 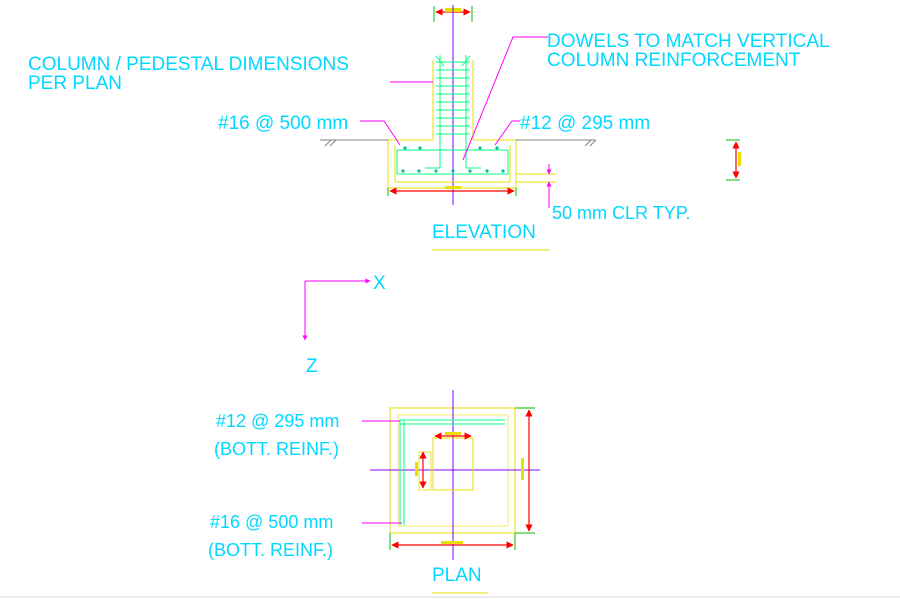 What do you see at coordinates (621, 213) in the screenshot?
I see `clear-cover-label: 50 mm CLR TYP.` at bounding box center [621, 213].